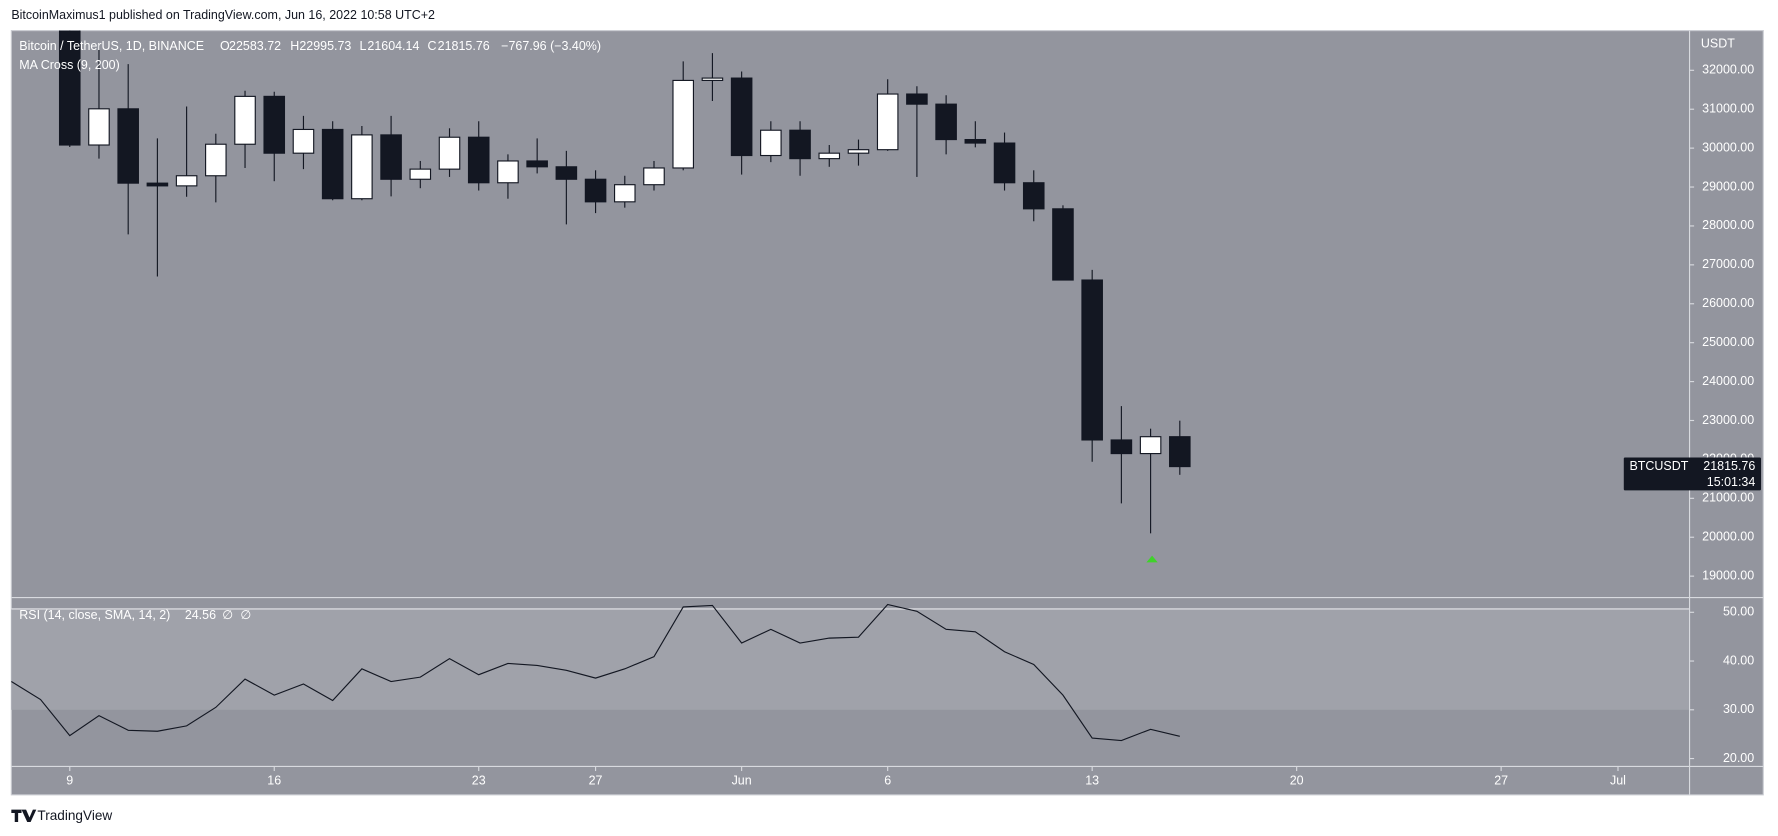  Describe the element at coordinates (69, 781) in the screenshot. I see `x-tick-label: 9` at that location.